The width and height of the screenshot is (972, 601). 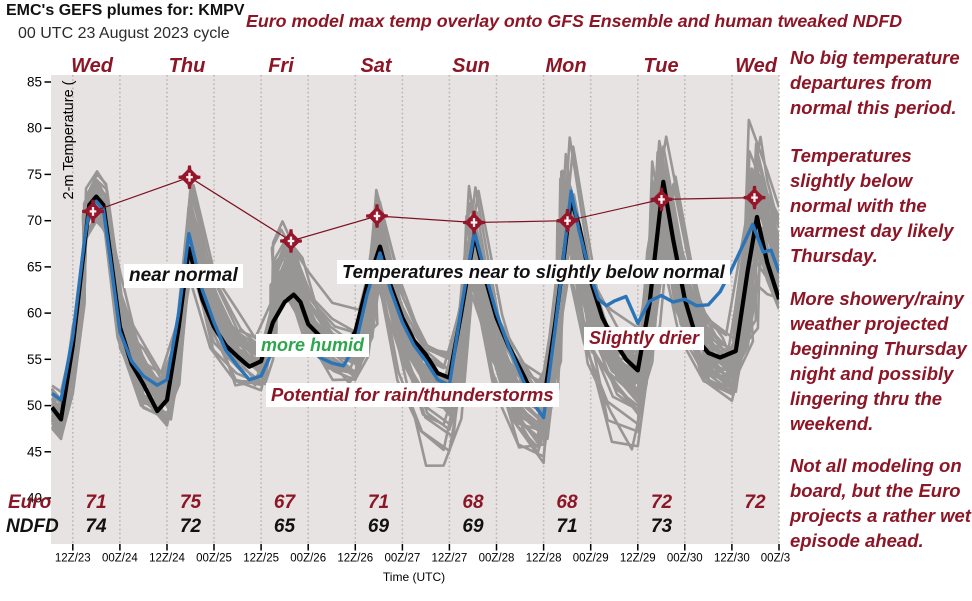 What do you see at coordinates (34, 266) in the screenshot?
I see `svg-text: 65` at bounding box center [34, 266].